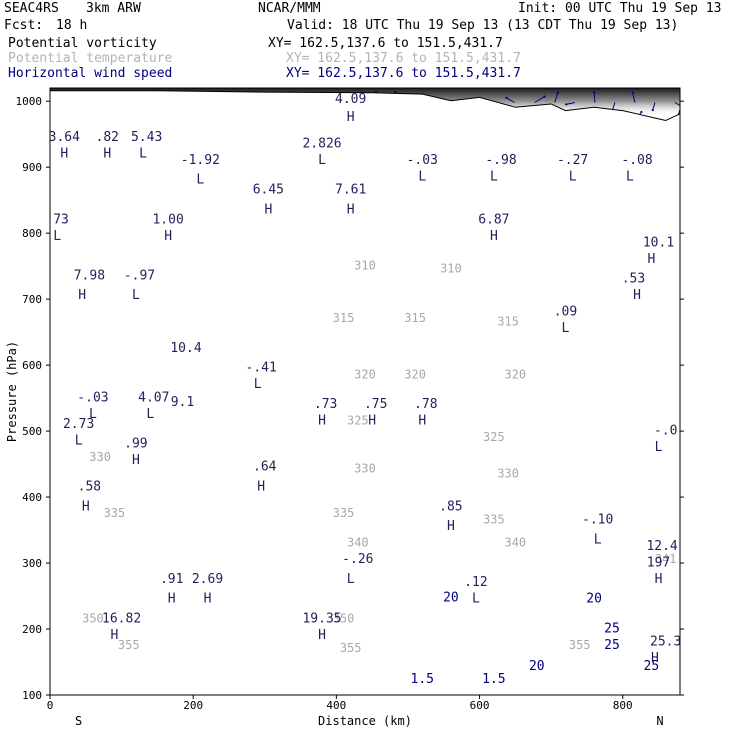 Image resolution: width=740 pixels, height=740 pixels. Describe the element at coordinates (494, 437) in the screenshot. I see `theta-label: 325` at that location.